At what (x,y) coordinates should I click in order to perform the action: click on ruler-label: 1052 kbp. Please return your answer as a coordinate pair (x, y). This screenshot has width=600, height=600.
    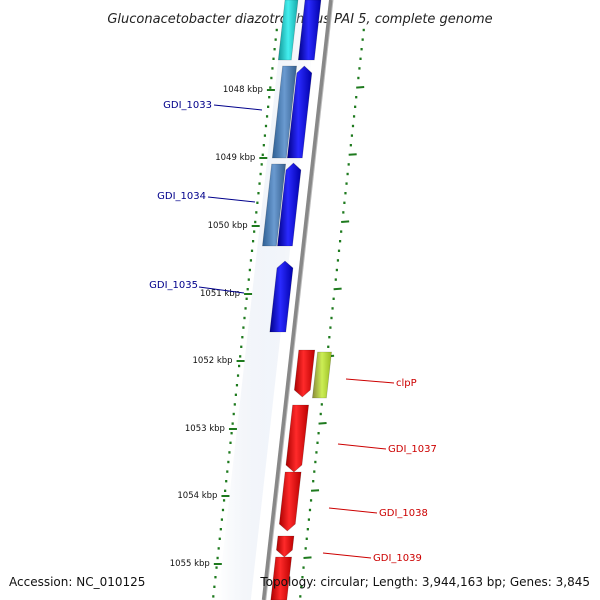
    Looking at the image, I should click on (213, 361).